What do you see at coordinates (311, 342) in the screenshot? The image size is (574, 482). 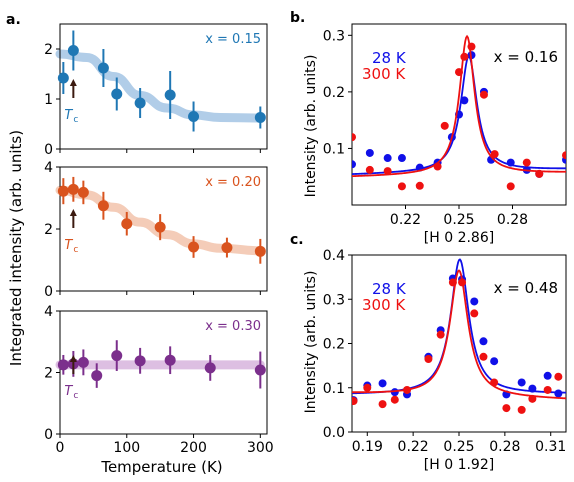 I see `c-ylabel: Intensity (arb. units)` at bounding box center [311, 342].